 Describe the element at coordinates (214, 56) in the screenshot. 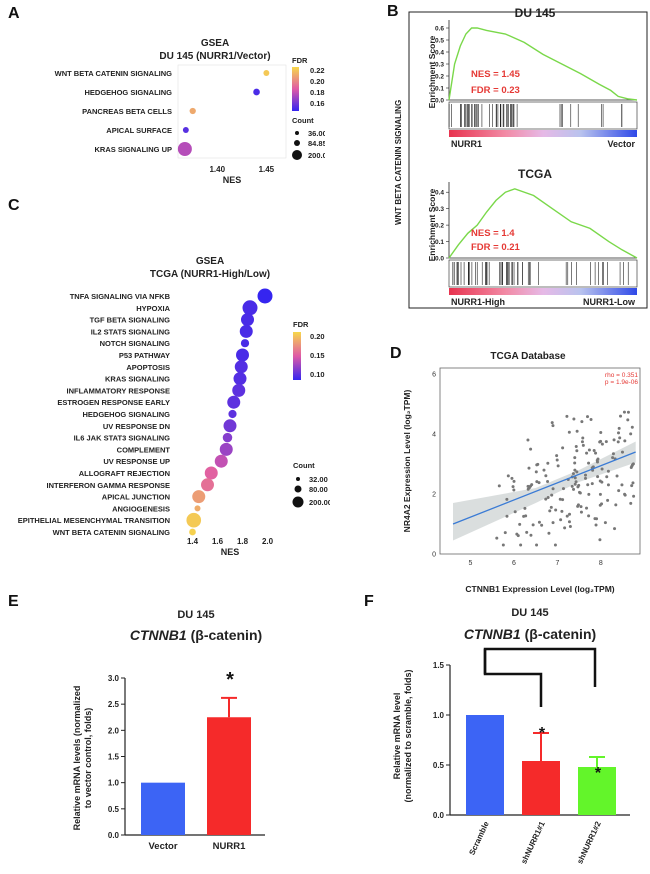

I see `panel-a-title-2: DU 145 (NURR1/Vector)` at that location.